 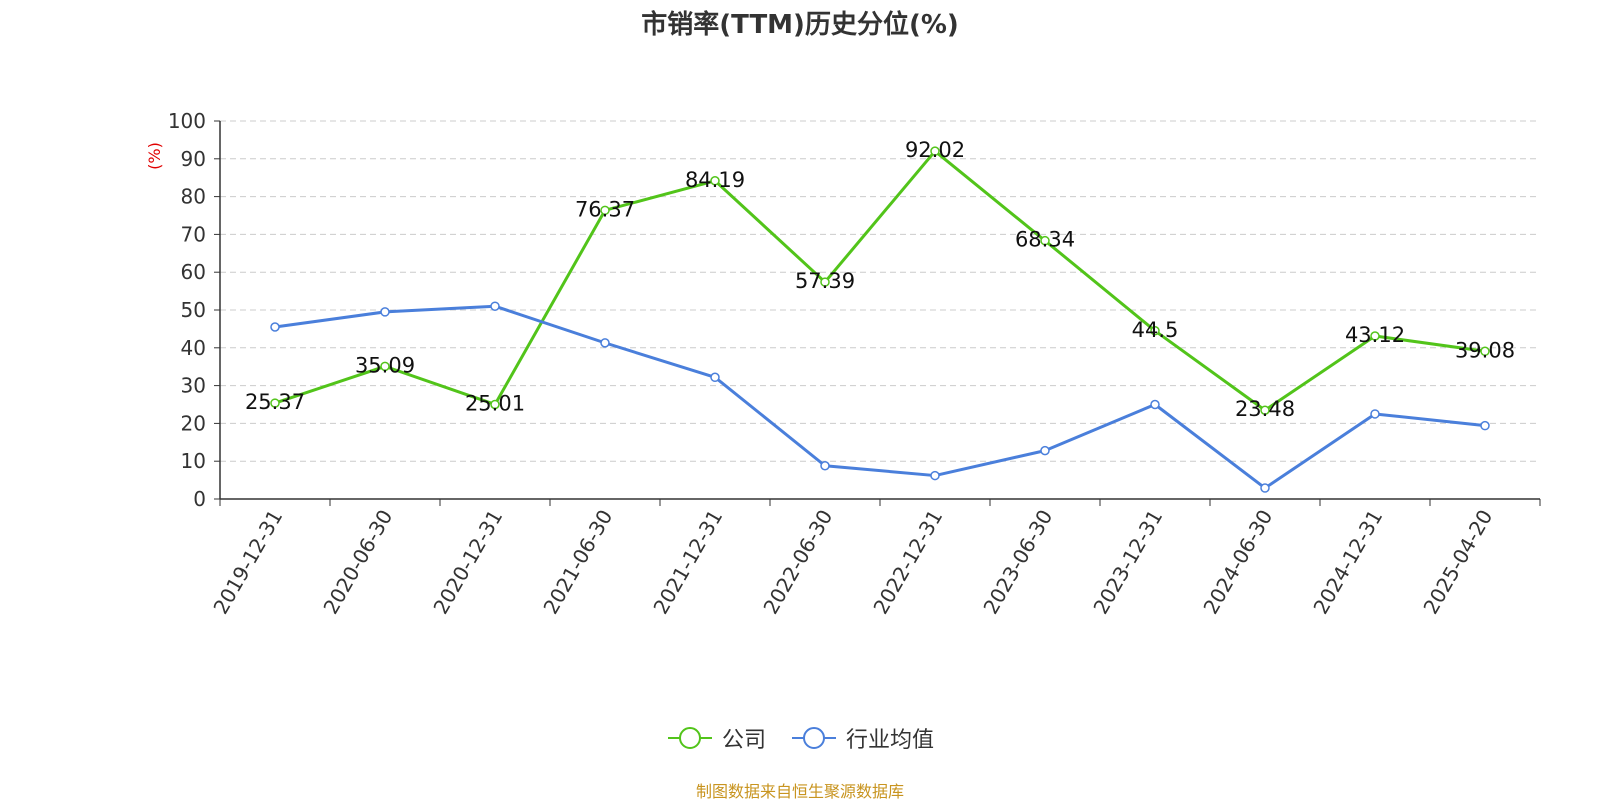 What do you see at coordinates (193, 386) in the screenshot?
I see `y-tick-label: 30` at bounding box center [193, 386].